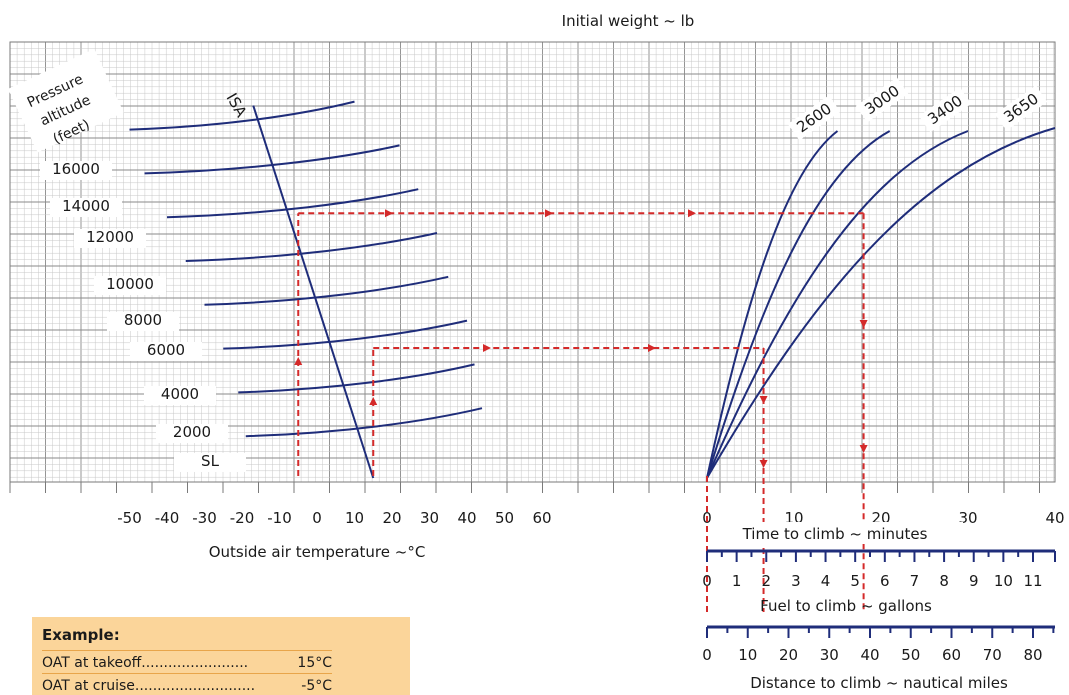 Image resolution: width=1069 pixels, height=695 pixels. I want to click on altitude-label: 14000, so click(86, 206).